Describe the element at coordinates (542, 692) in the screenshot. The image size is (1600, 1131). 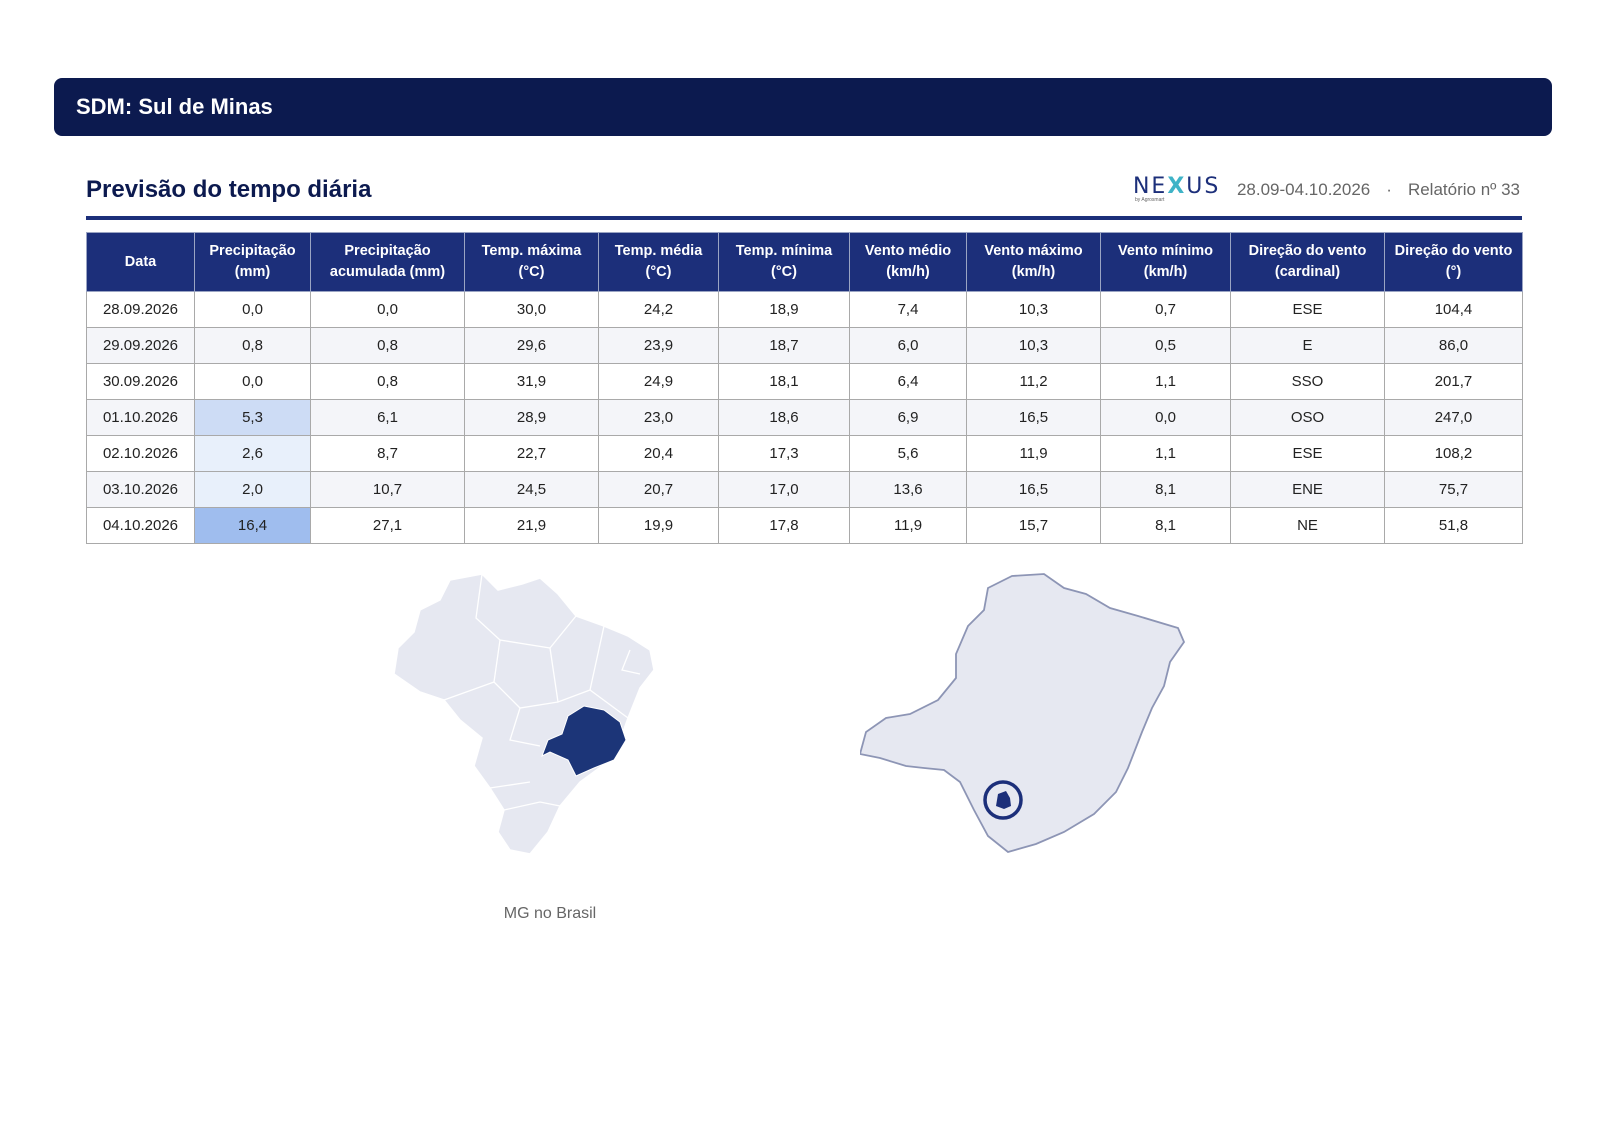
I see `state-borders` at that location.